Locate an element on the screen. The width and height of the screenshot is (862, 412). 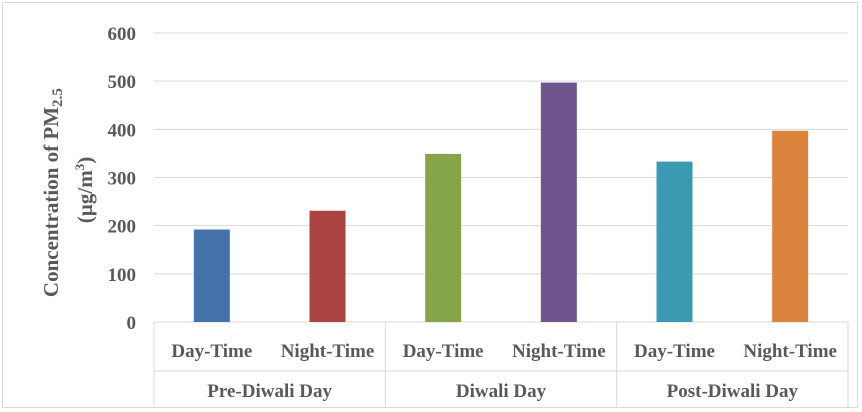
y-tick-label: 400 is located at coordinates (122, 130).